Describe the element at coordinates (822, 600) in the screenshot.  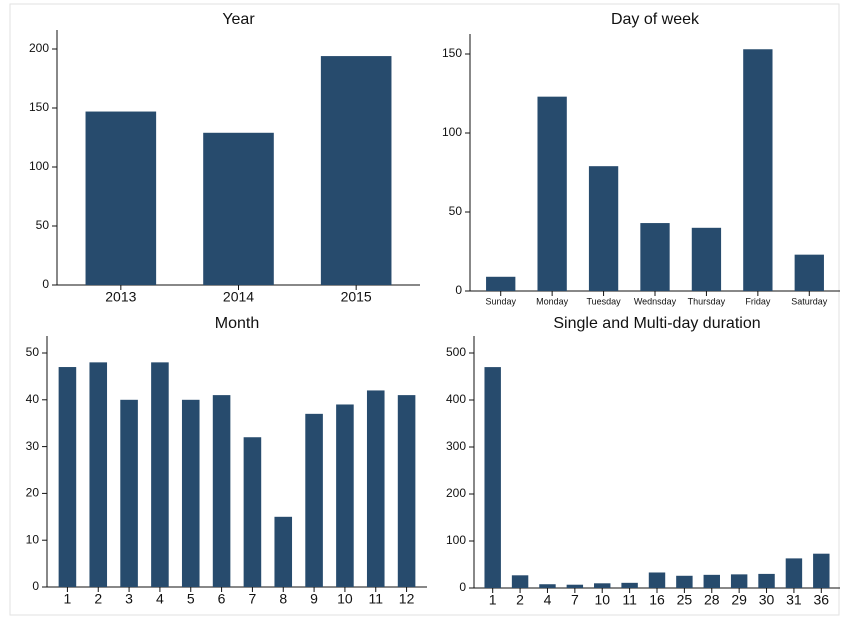
I see `x-tick-label: 36` at that location.